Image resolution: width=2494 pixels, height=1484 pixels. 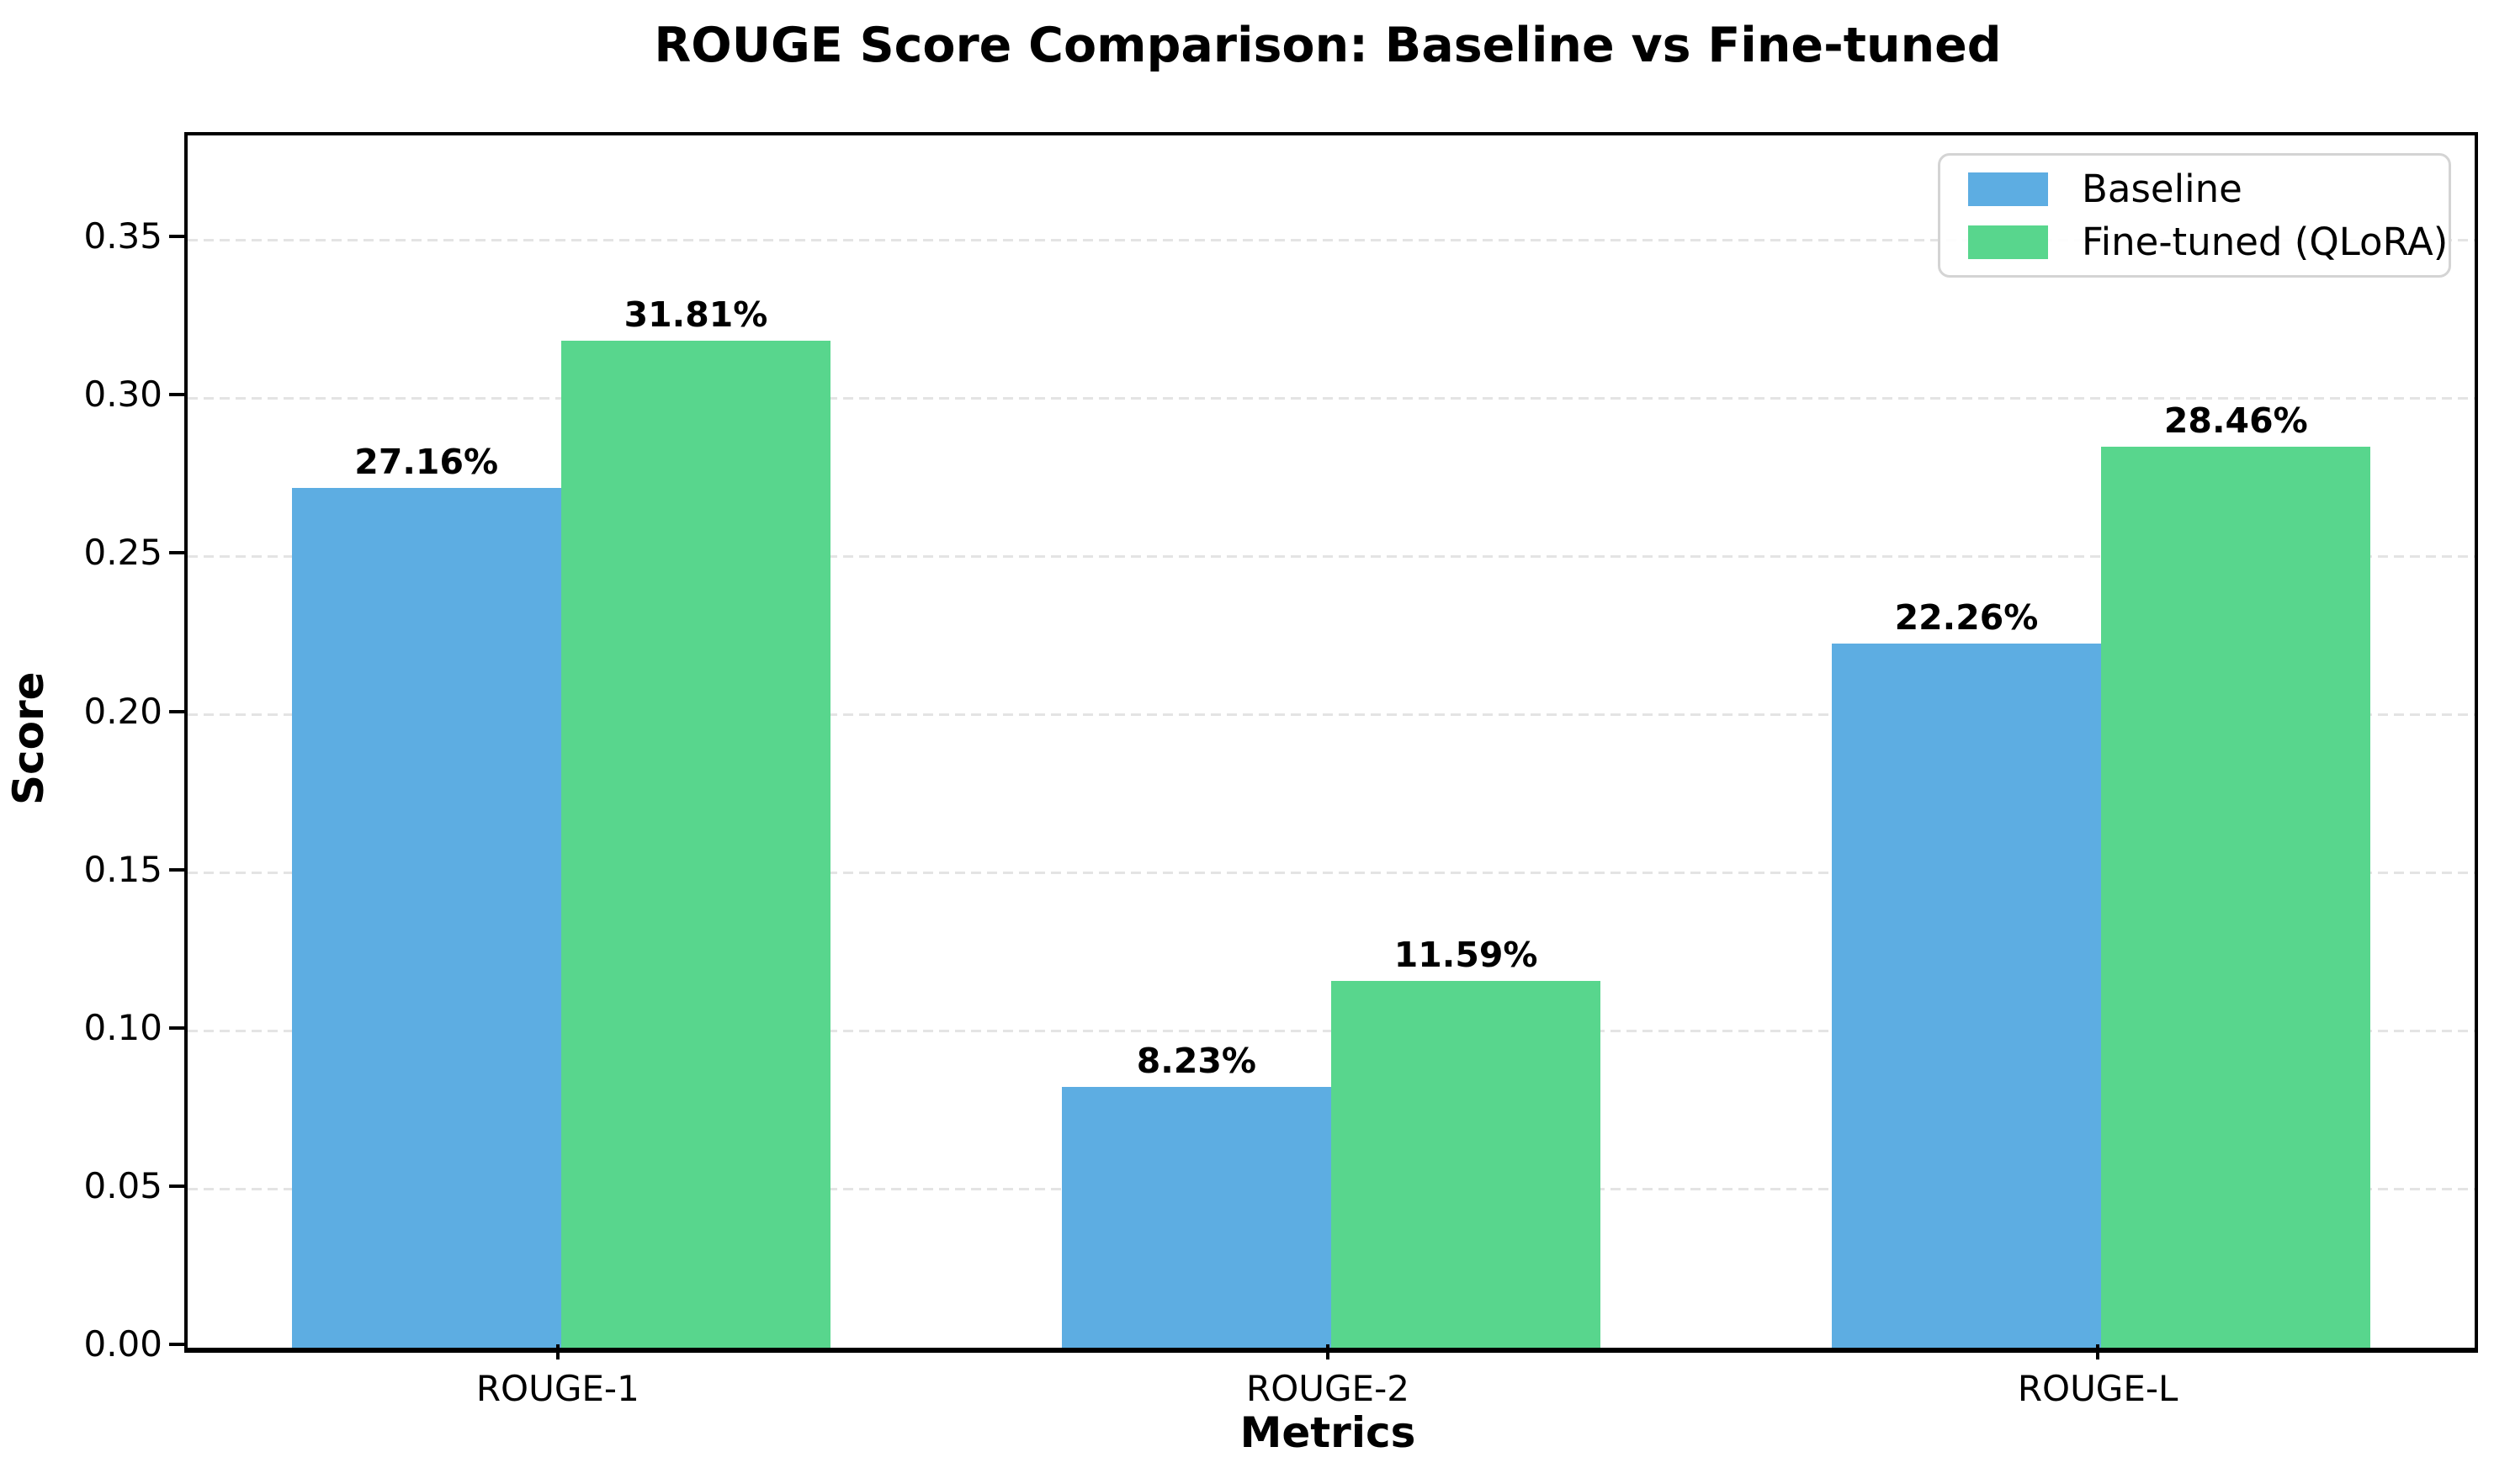 I want to click on bar-value-label: 22.26%, so click(x=1966, y=617).